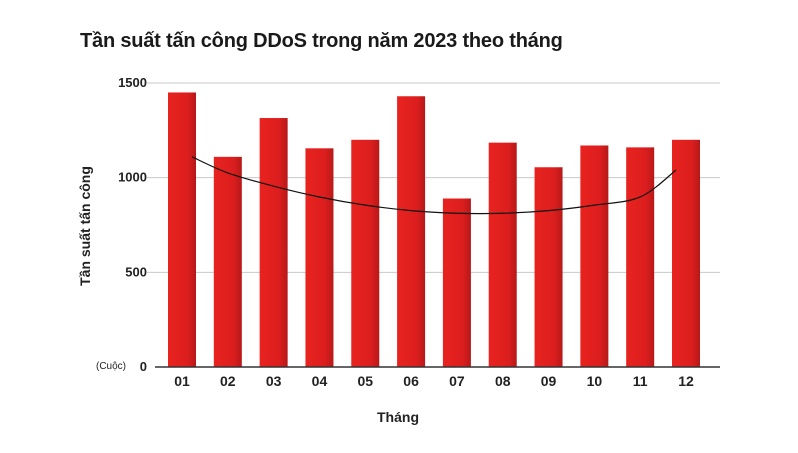 This screenshot has width=798, height=453. I want to click on x-tick-label: 09, so click(549, 381).